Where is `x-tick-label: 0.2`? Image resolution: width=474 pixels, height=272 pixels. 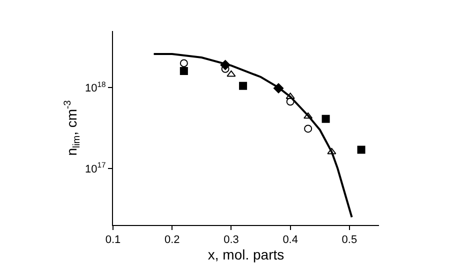
x-tick-label: 0.2 is located at coordinates (172, 240).